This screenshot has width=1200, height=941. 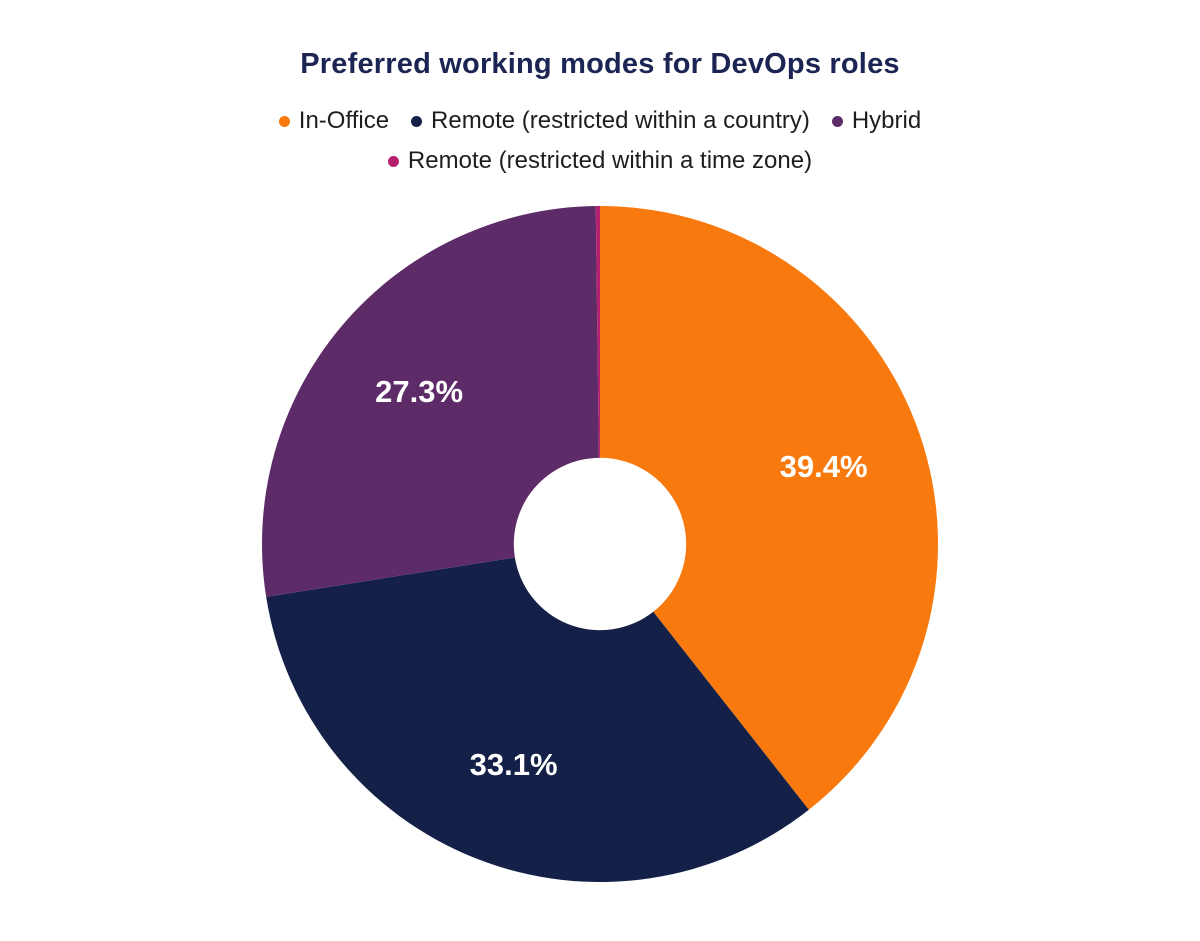 I want to click on legend-label: Hybrid, so click(x=886, y=120).